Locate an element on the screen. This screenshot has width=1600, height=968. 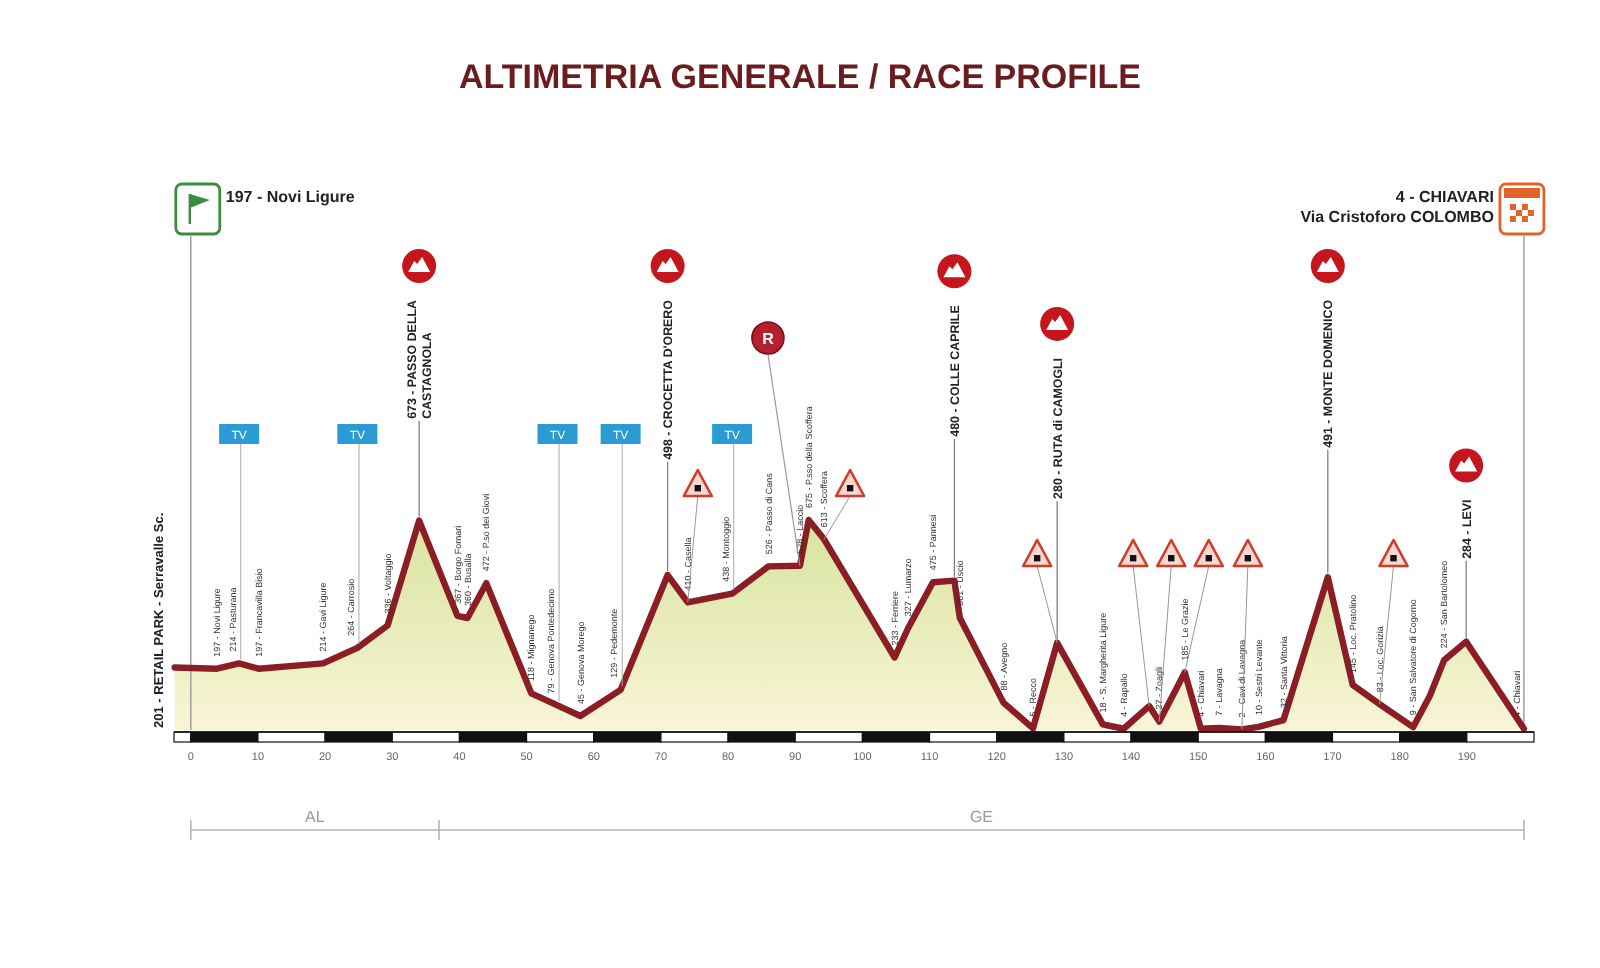
text: AL is located at coordinates (315, 817).